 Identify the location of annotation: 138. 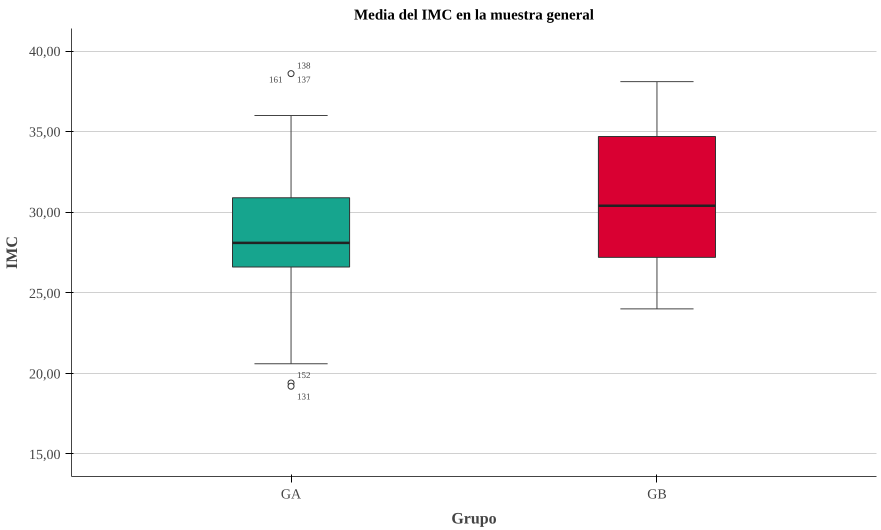
(304, 65).